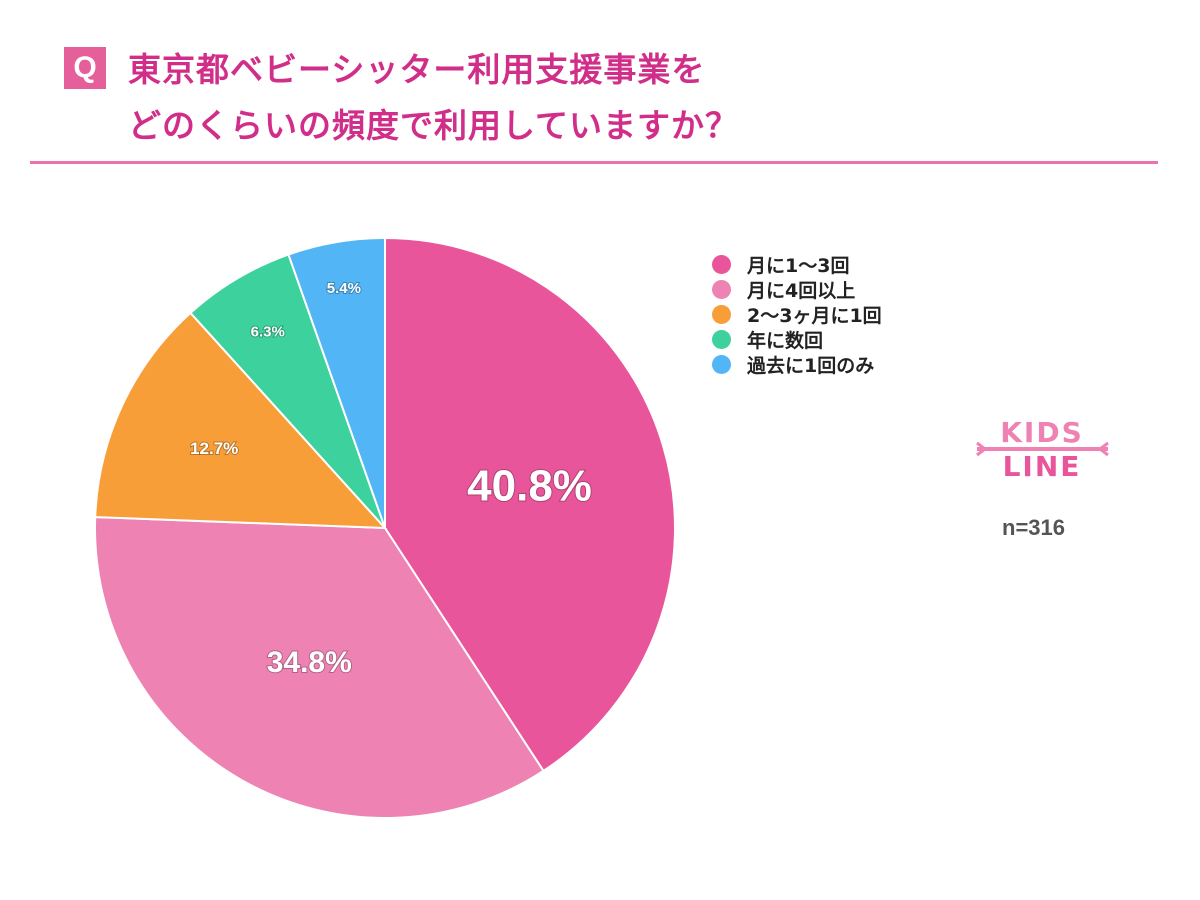 This screenshot has width=1200, height=900. I want to click on legend-item: 年に数回, so click(797, 339).